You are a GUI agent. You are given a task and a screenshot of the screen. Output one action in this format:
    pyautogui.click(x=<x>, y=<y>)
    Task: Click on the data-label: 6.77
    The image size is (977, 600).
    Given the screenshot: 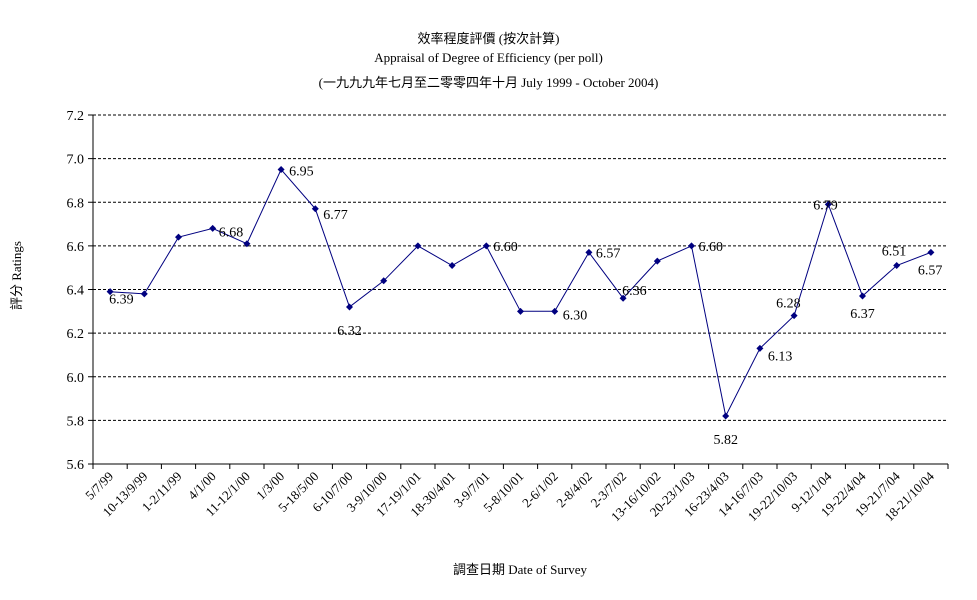 What is the action you would take?
    pyautogui.click(x=335, y=215)
    